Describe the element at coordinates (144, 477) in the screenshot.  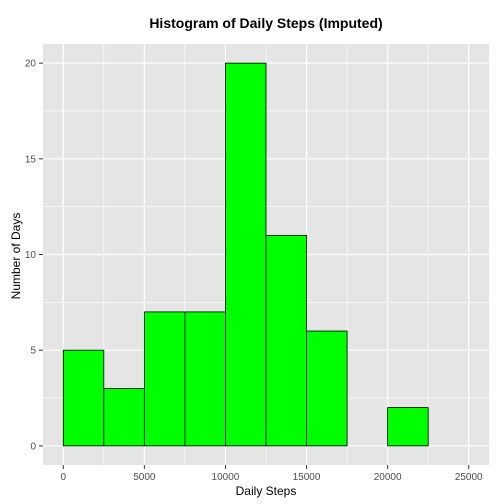
I see `x-tick-label: 5000` at that location.